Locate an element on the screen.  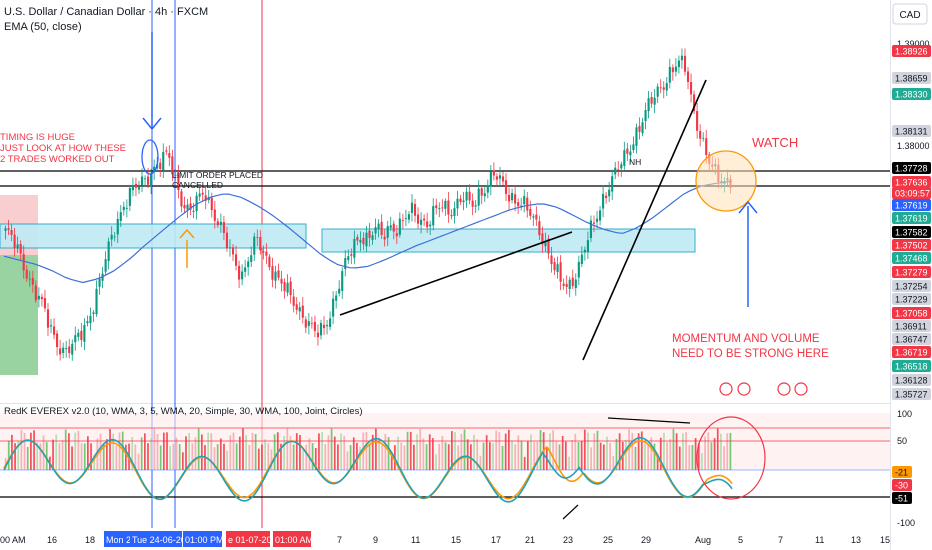
price-tag-text: 1.37229 is located at coordinates (911, 300).